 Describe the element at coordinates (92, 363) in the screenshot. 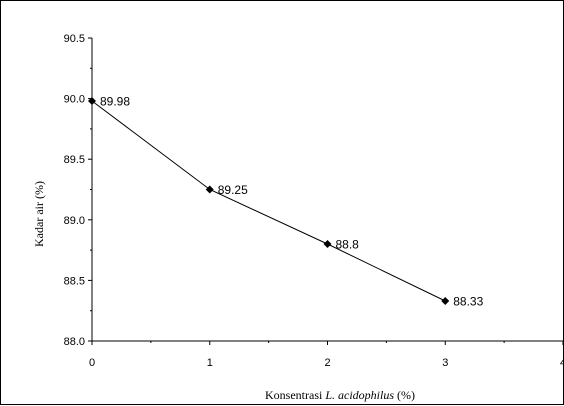

I see `x-tick-label: 0` at that location.